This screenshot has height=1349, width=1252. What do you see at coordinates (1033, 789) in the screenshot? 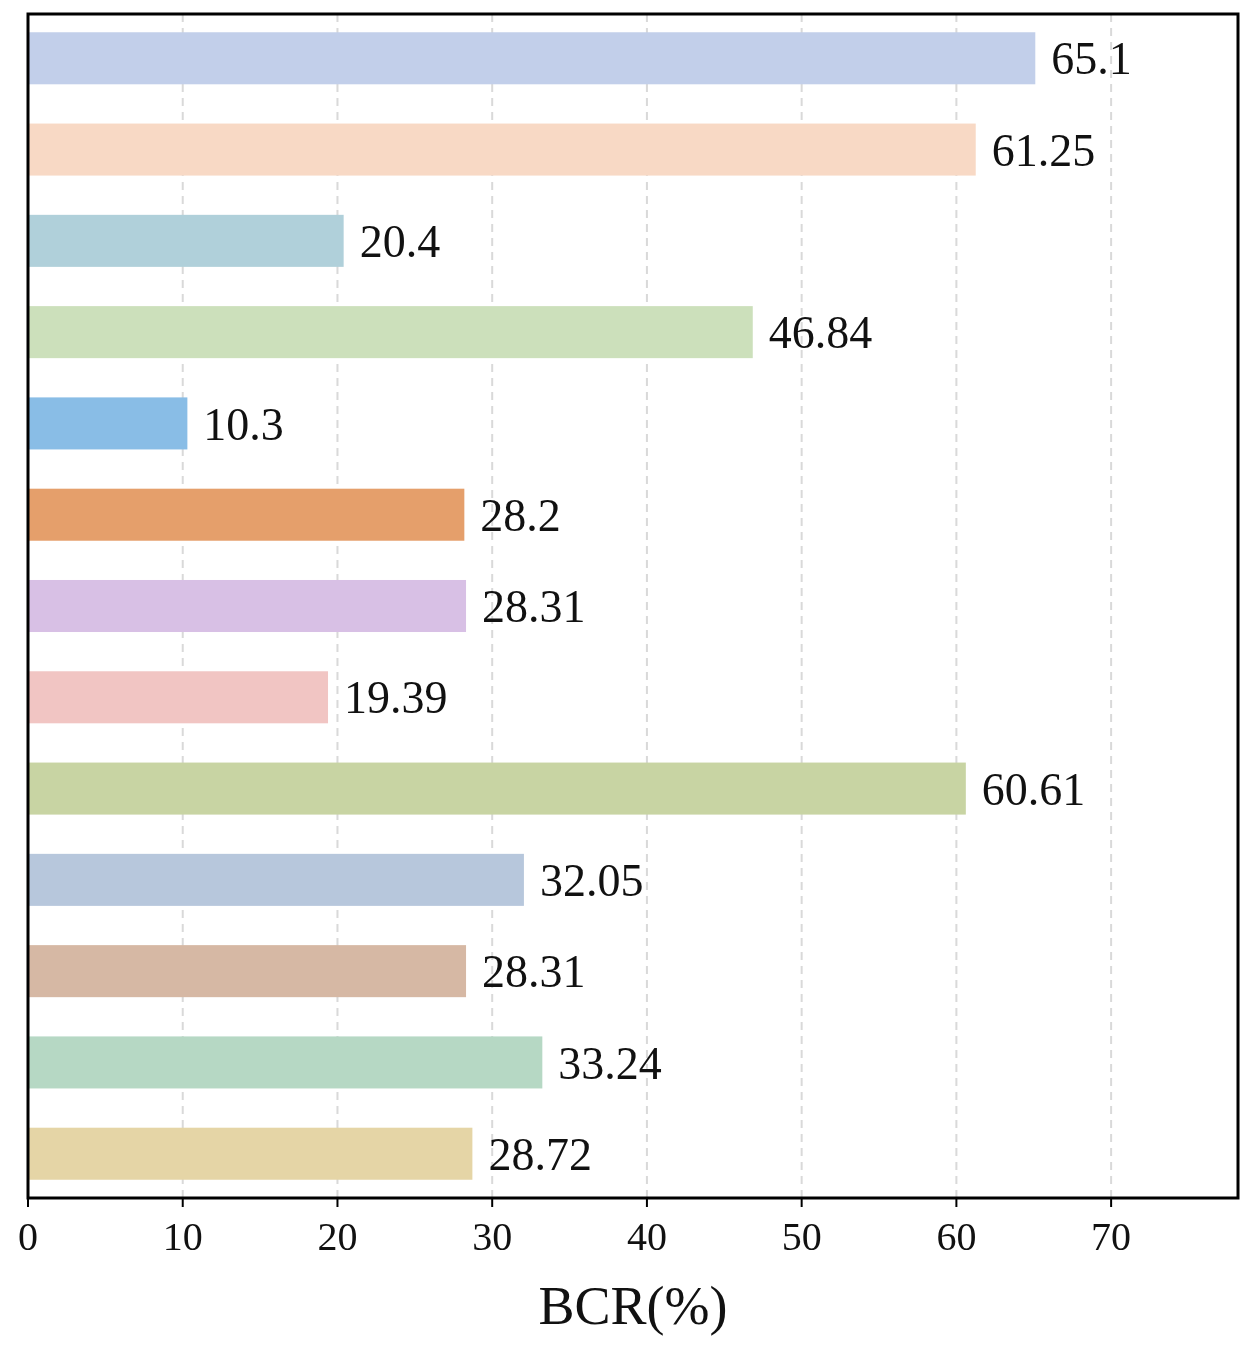
I see `data-label: 60.61` at bounding box center [1033, 789].